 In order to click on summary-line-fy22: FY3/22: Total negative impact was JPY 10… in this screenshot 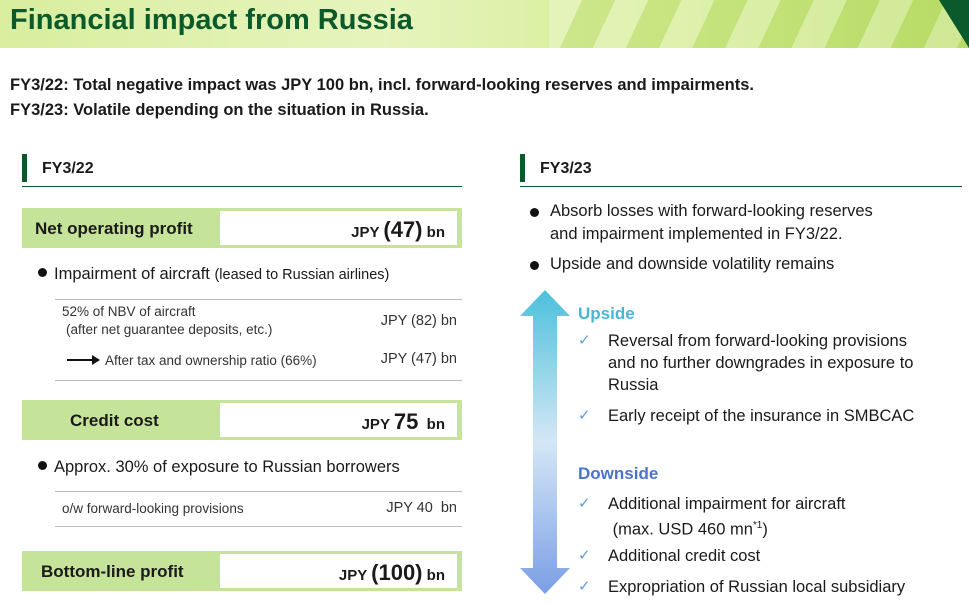, I will do `click(382, 85)`.